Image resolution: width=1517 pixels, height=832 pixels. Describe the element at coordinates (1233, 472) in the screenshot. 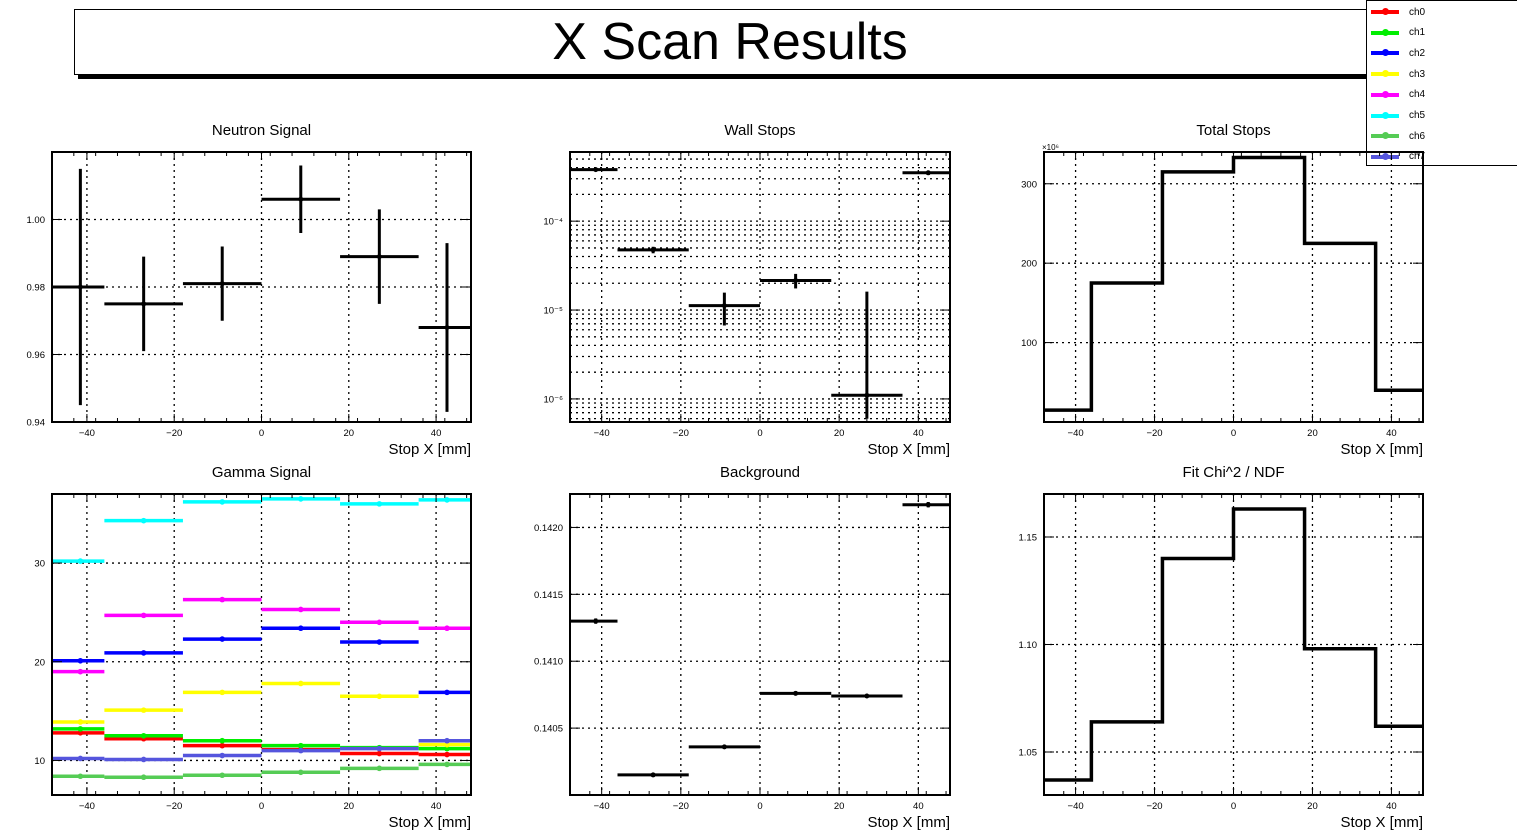

I see `chart-title: Fit Chi^2 / NDF` at that location.